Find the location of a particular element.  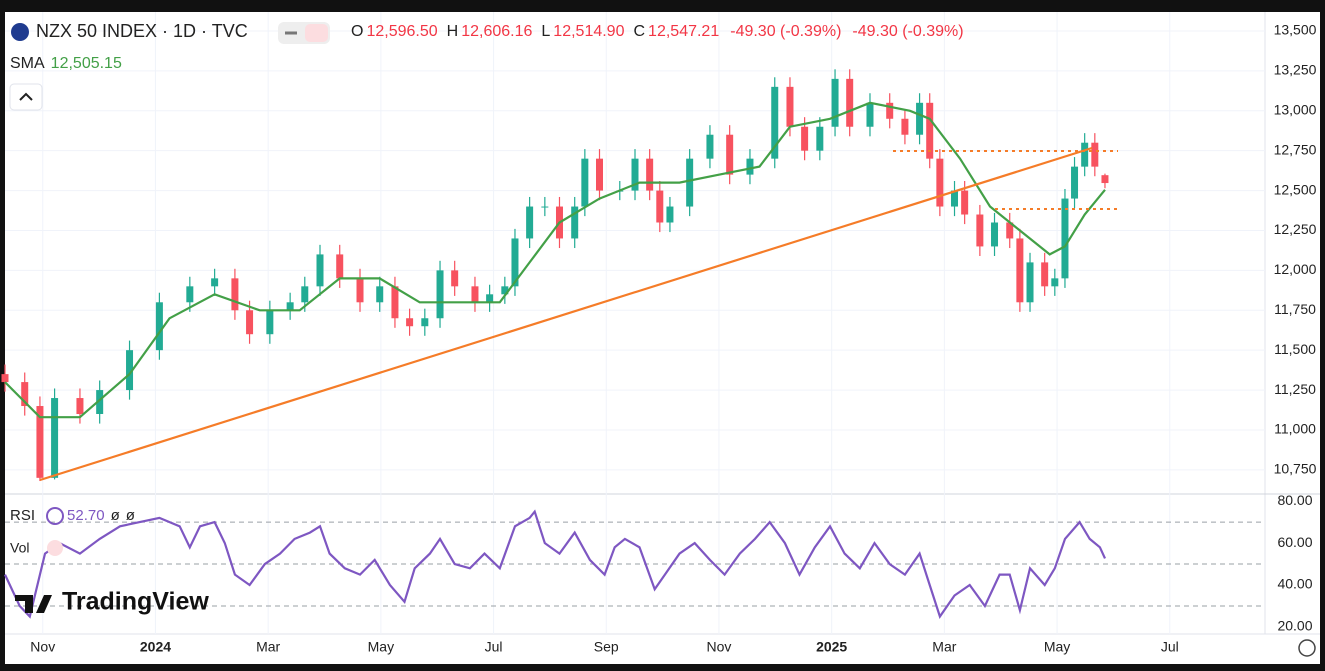

rsi-extra: ø is located at coordinates (130, 515).